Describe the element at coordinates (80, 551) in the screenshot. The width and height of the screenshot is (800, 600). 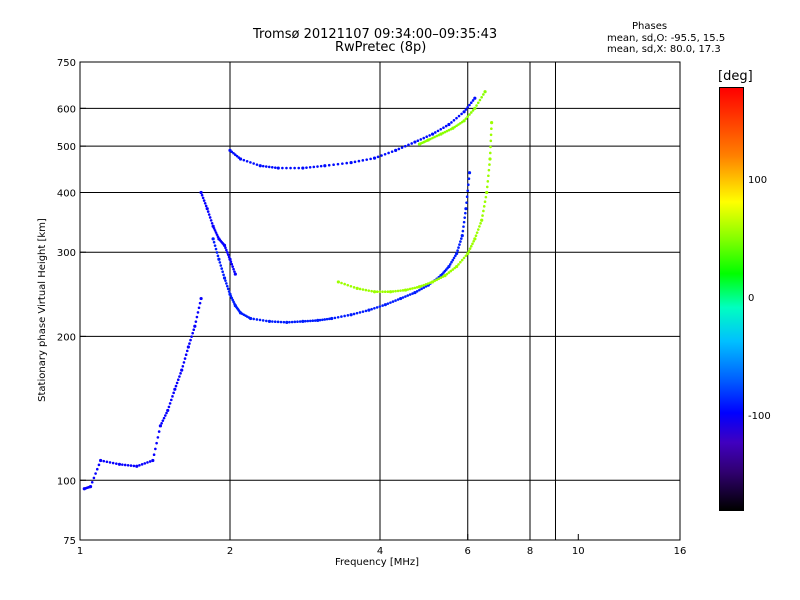
I see `x-tick-label: 1` at that location.